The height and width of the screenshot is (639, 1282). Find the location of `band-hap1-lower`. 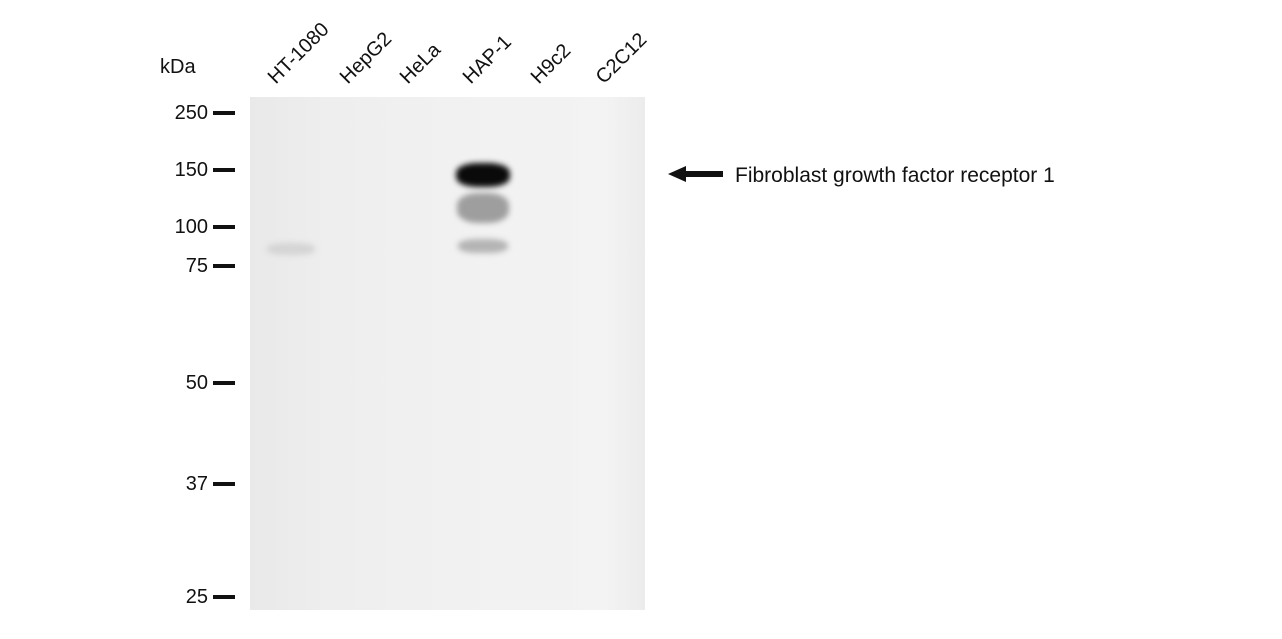

band-hap1-lower is located at coordinates (483, 246).